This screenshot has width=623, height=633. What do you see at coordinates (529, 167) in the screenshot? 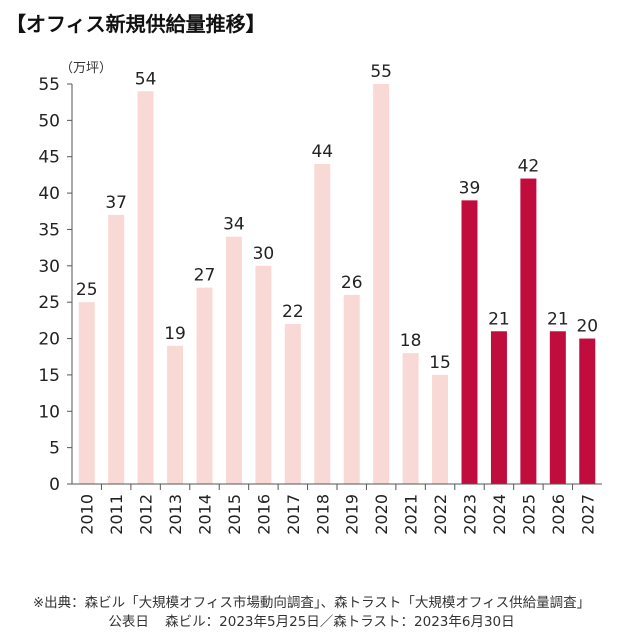
I see `data-label-2025: 42` at bounding box center [529, 167].